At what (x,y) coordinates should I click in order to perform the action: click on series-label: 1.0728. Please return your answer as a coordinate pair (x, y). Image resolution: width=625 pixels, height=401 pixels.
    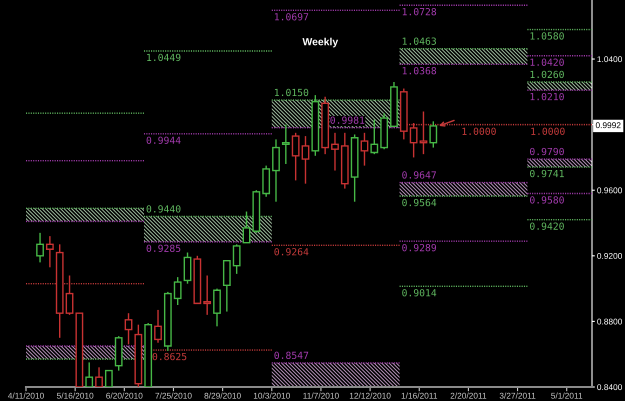
    Looking at the image, I should click on (419, 12).